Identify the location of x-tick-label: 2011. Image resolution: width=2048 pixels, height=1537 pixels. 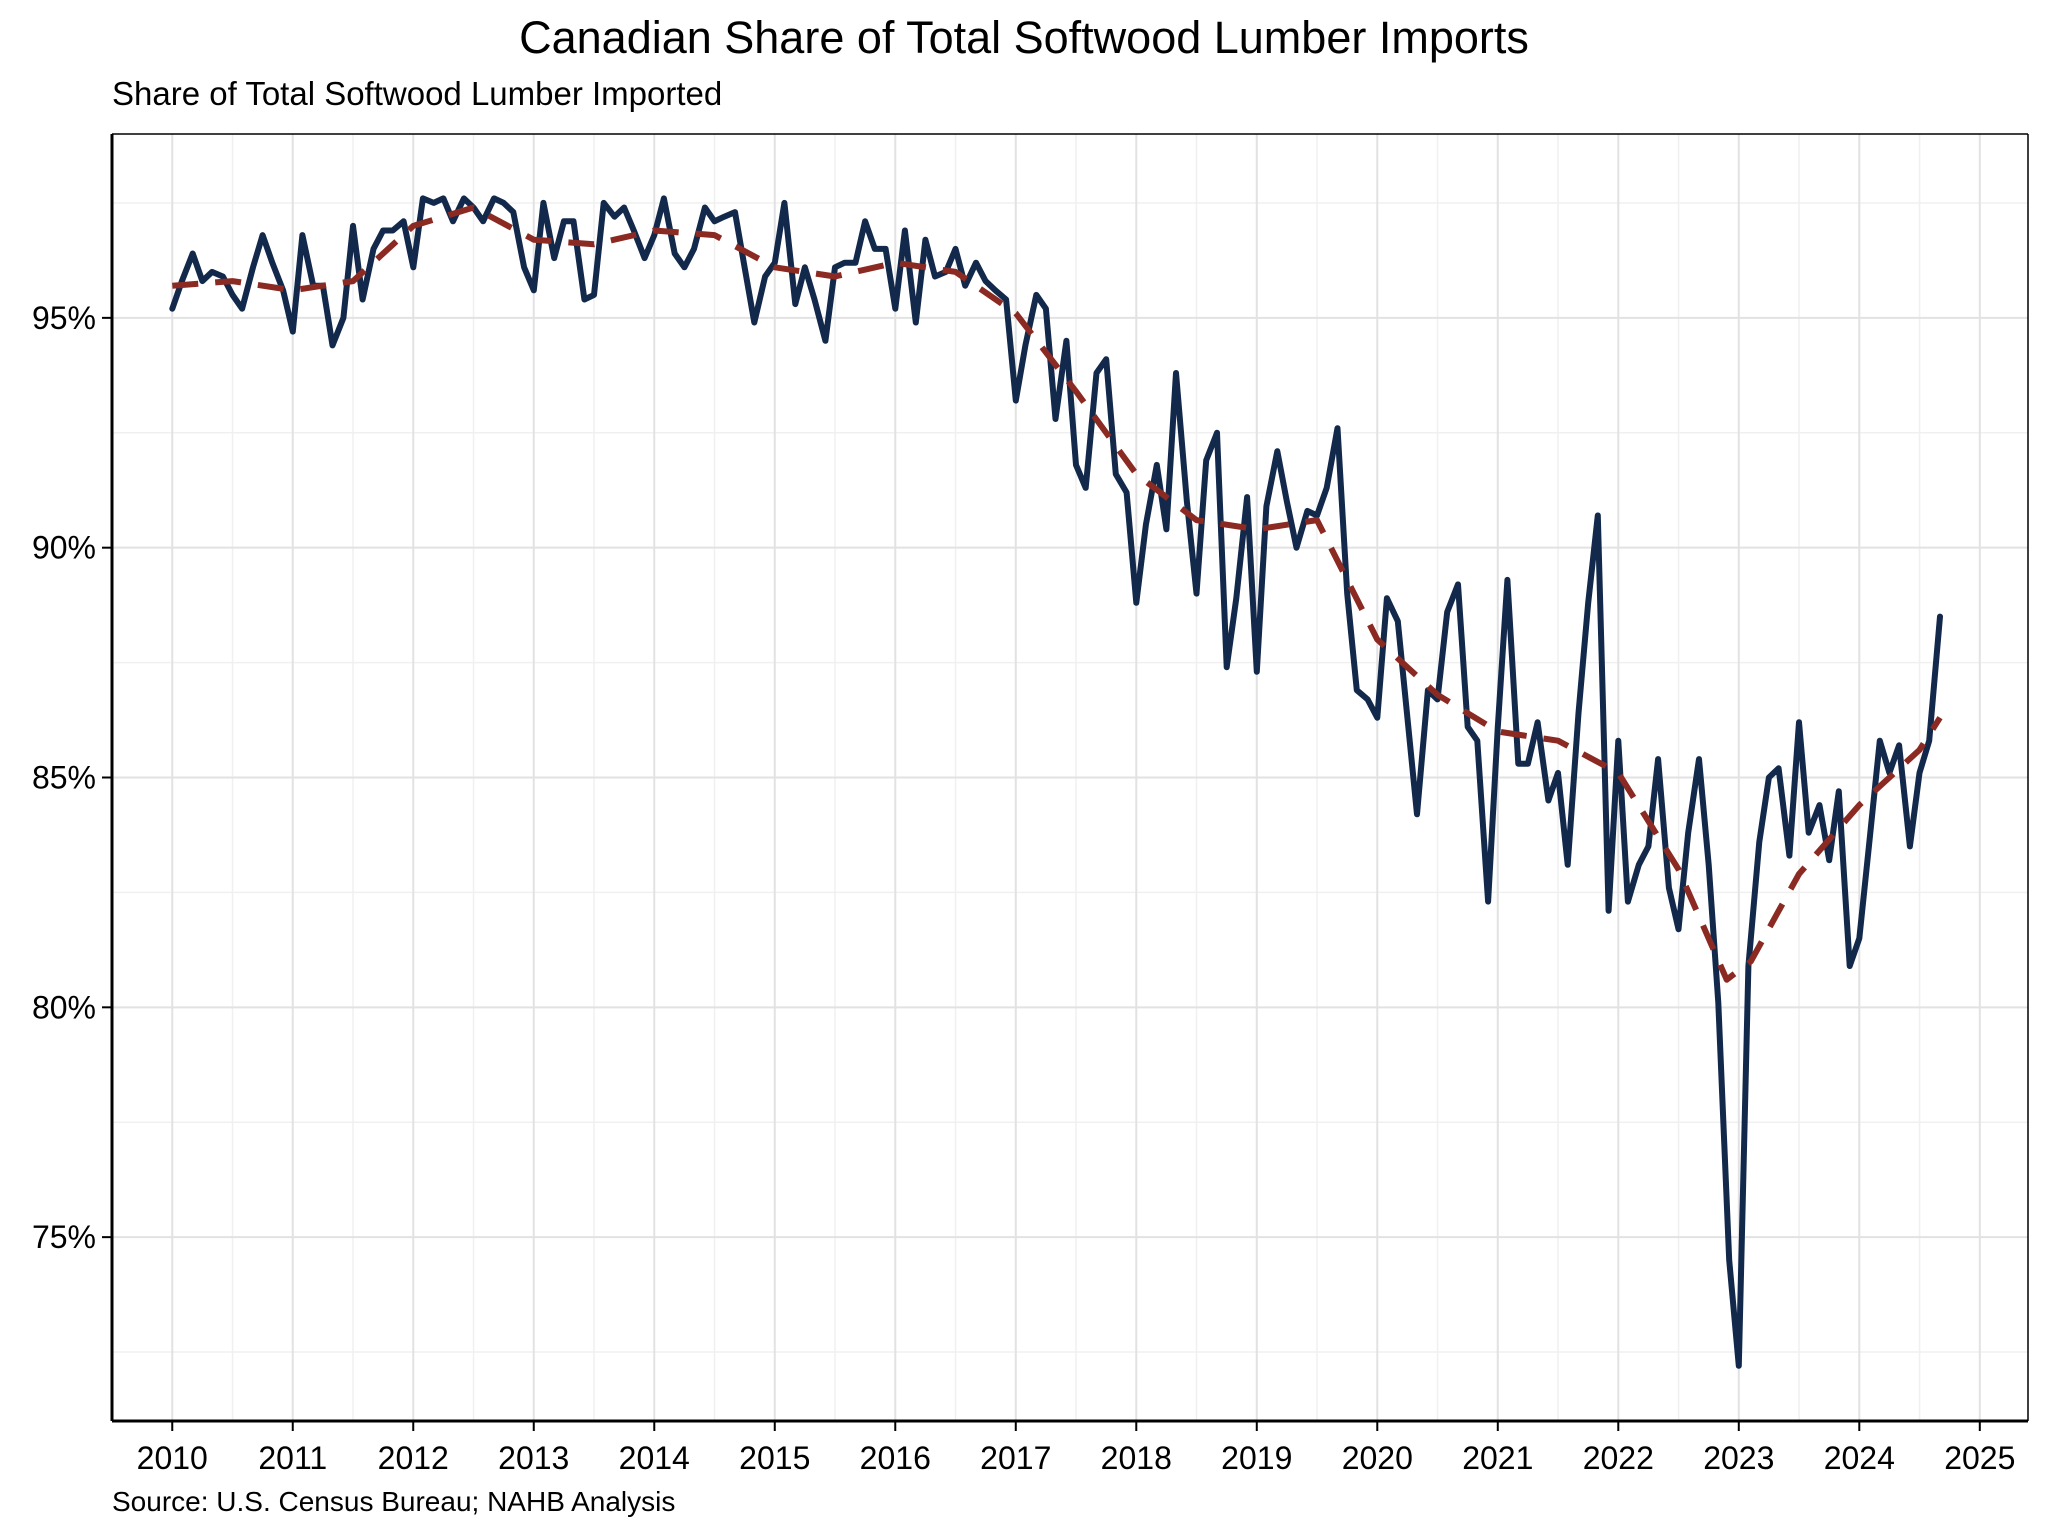
(292, 1458).